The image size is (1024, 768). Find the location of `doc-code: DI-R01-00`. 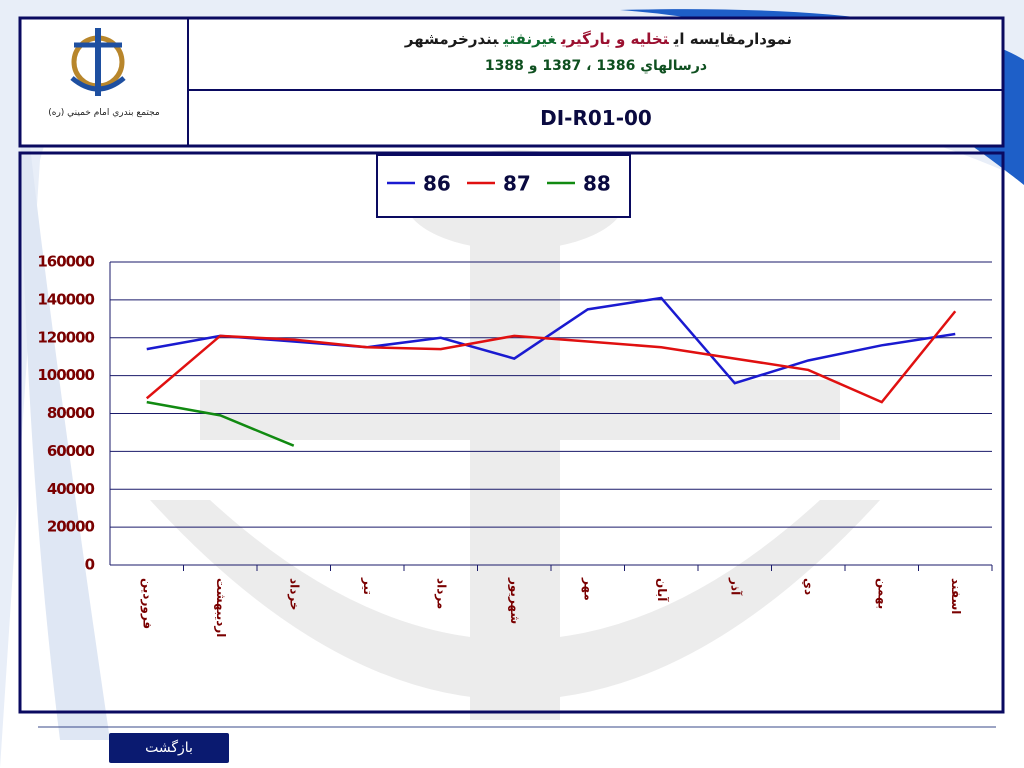

doc-code: DI-R01-00 is located at coordinates (596, 118).